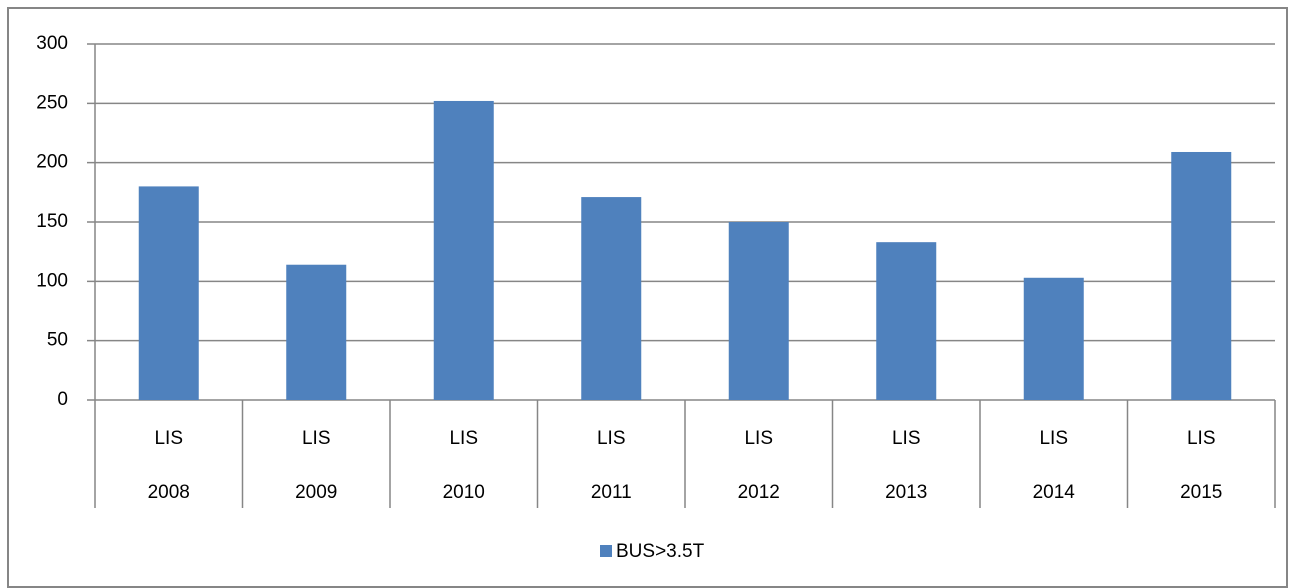  Describe the element at coordinates (52, 43) in the screenshot. I see `y-tick-label: 300` at that location.